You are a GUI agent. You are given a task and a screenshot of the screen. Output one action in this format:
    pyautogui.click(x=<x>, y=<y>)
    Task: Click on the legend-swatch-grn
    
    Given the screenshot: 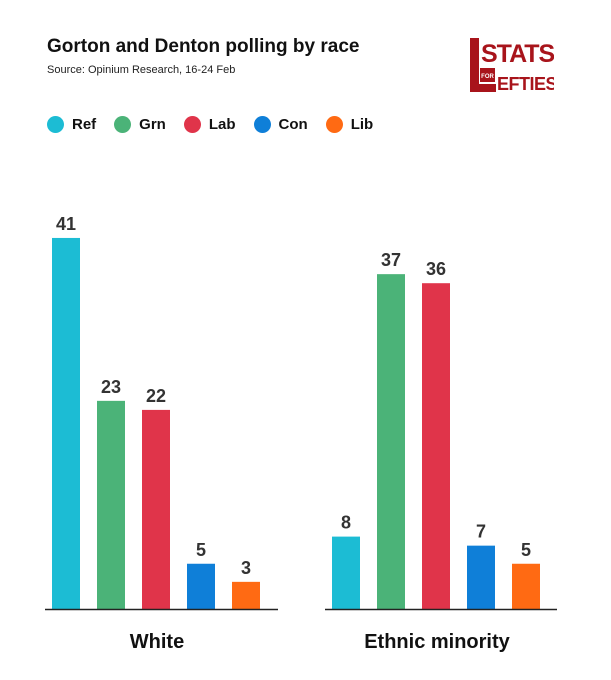 What is the action you would take?
    pyautogui.click(x=123, y=124)
    